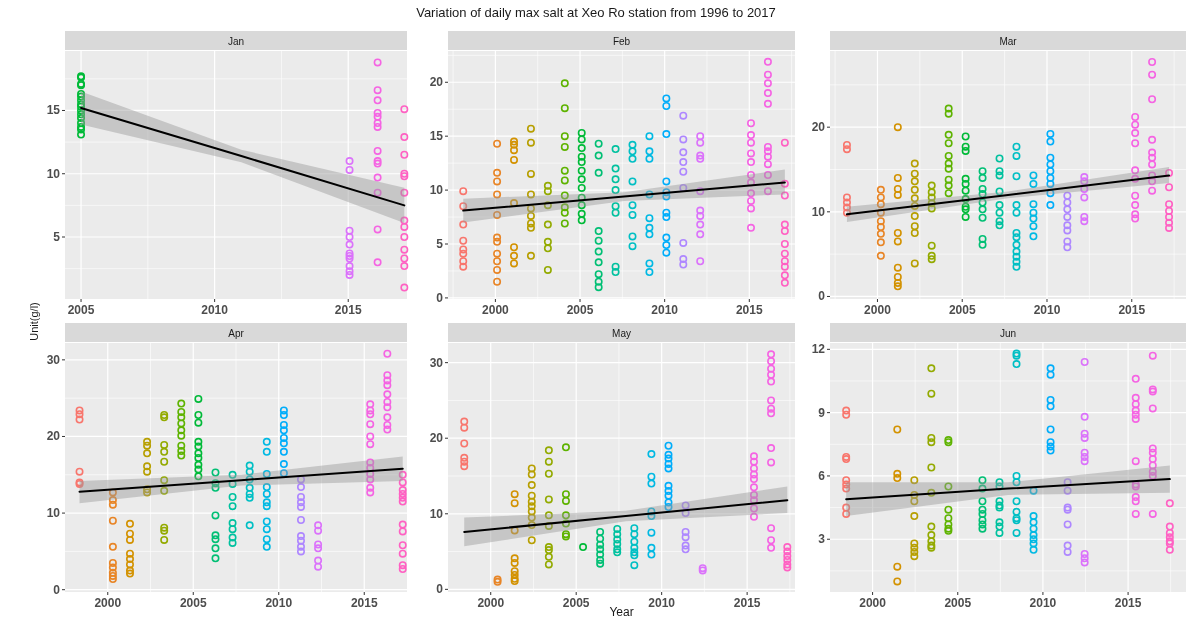  What do you see at coordinates (818, 349) in the screenshot?
I see `y-tick-label: 12` at bounding box center [818, 349].